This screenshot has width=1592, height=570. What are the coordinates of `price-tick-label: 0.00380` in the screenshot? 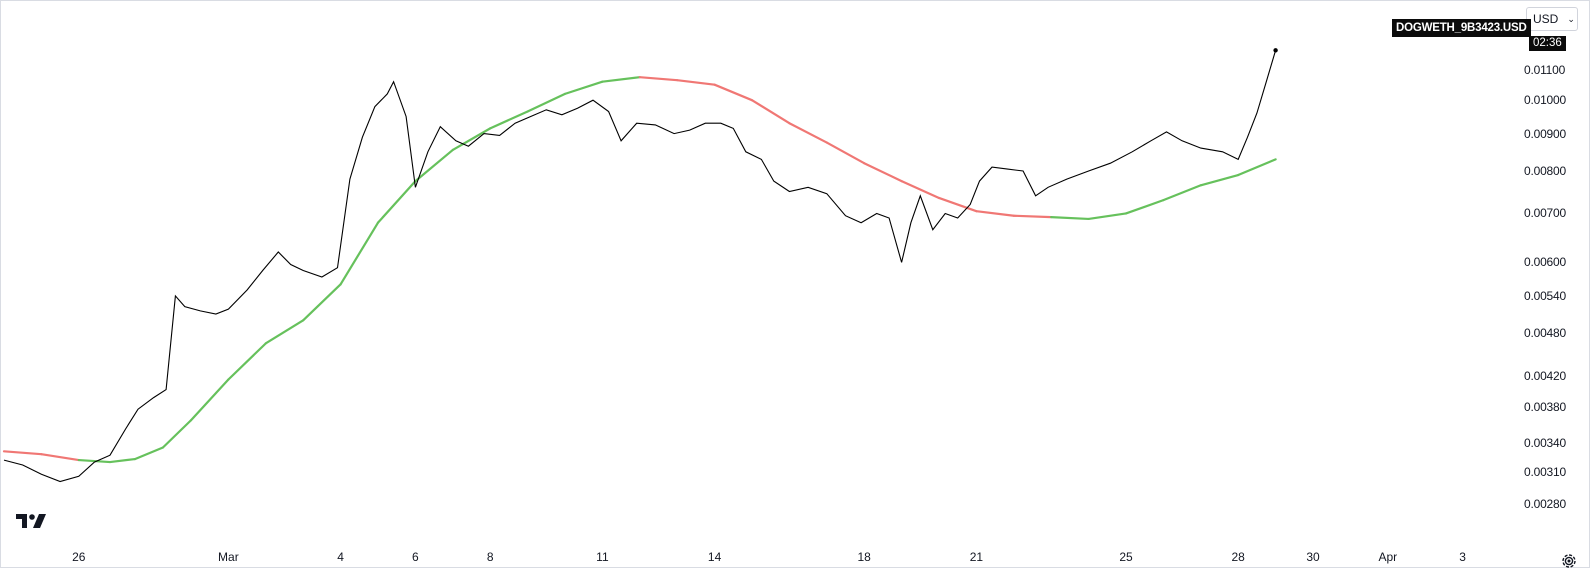 It's located at (1545, 407).